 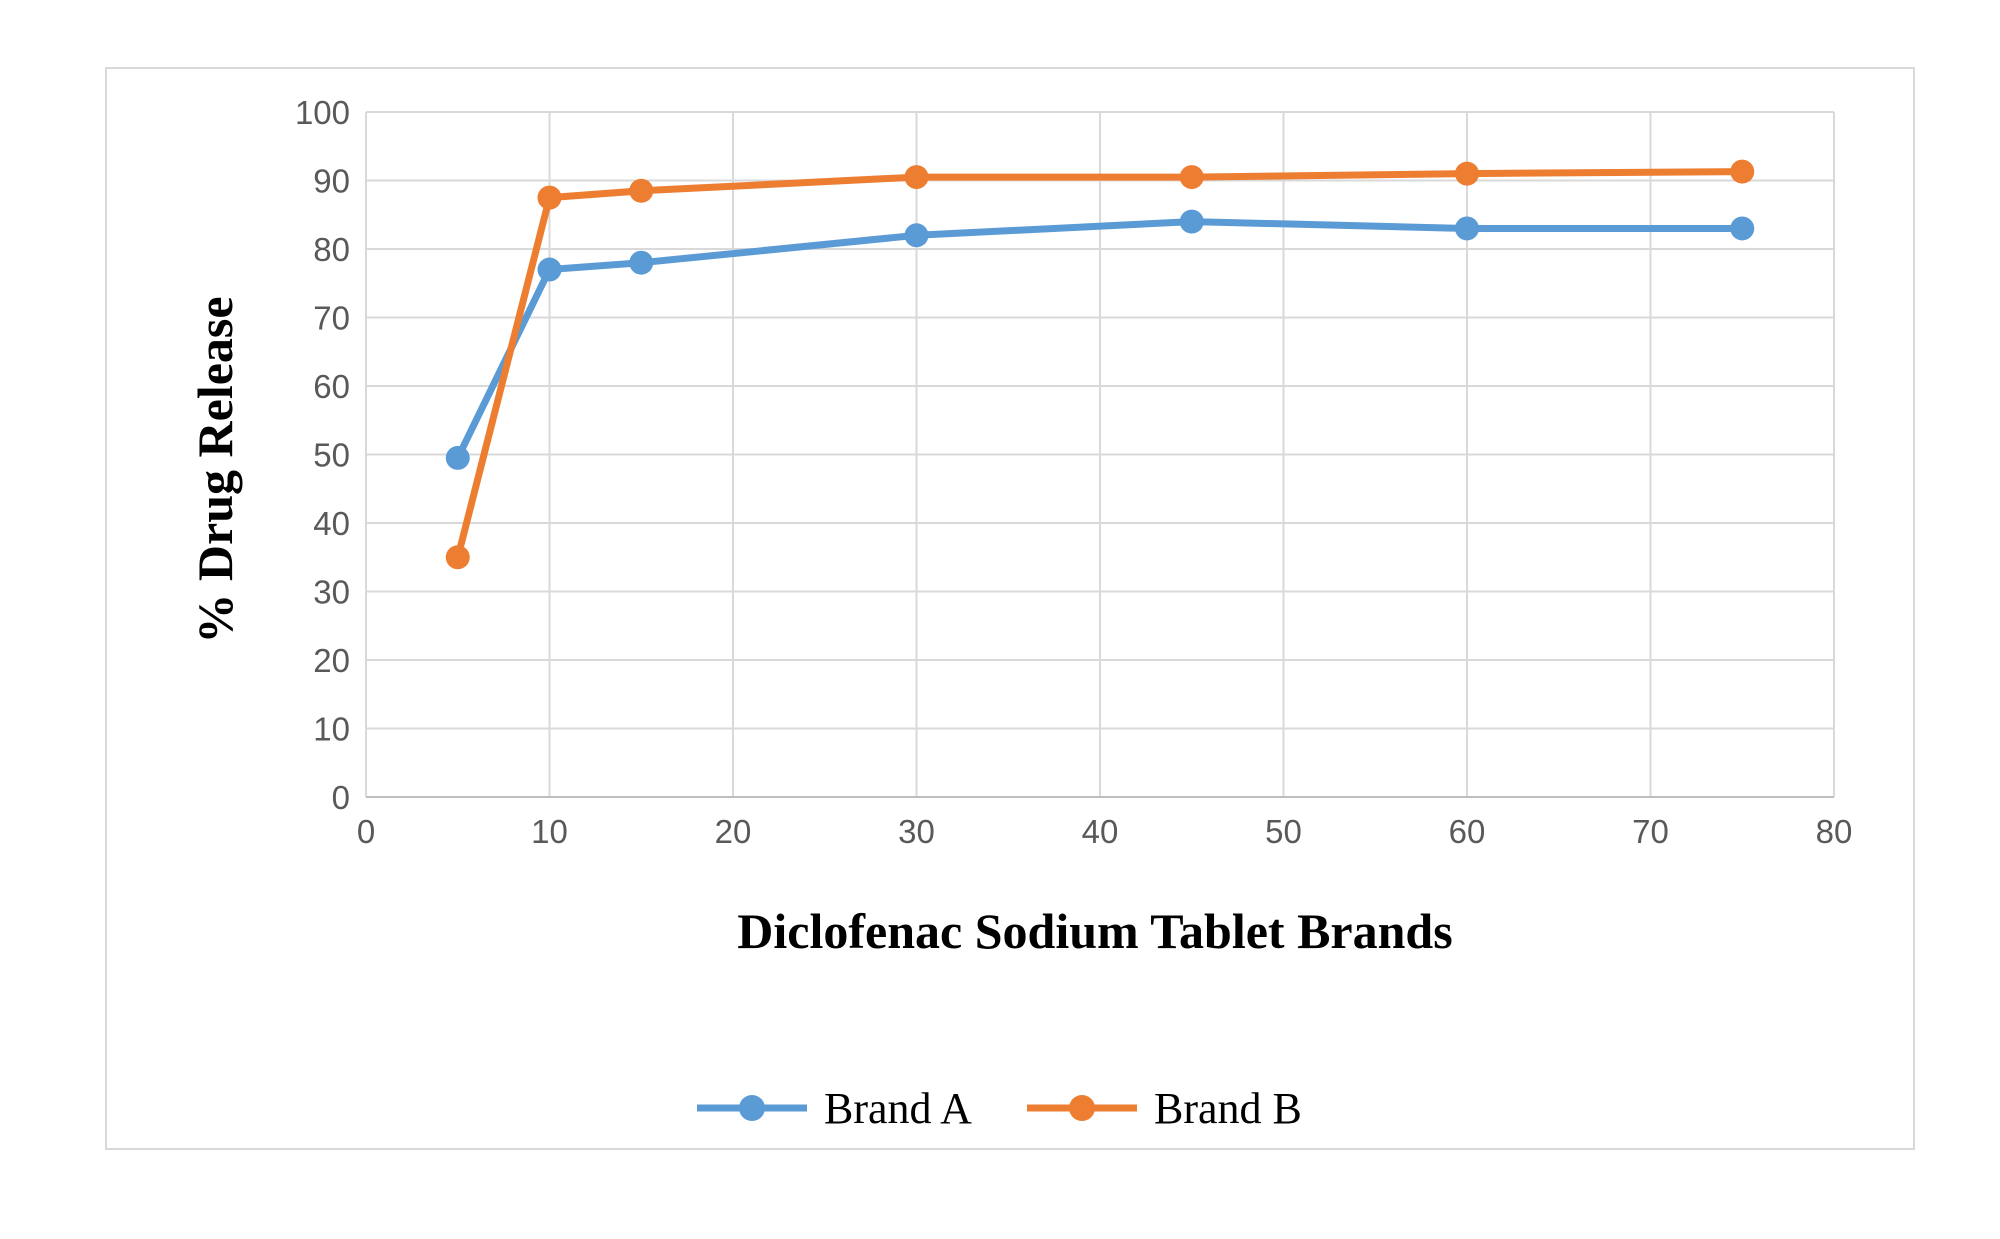 What do you see at coordinates (1228, 1108) in the screenshot?
I see `legend-label-brand-b: Brand B` at bounding box center [1228, 1108].